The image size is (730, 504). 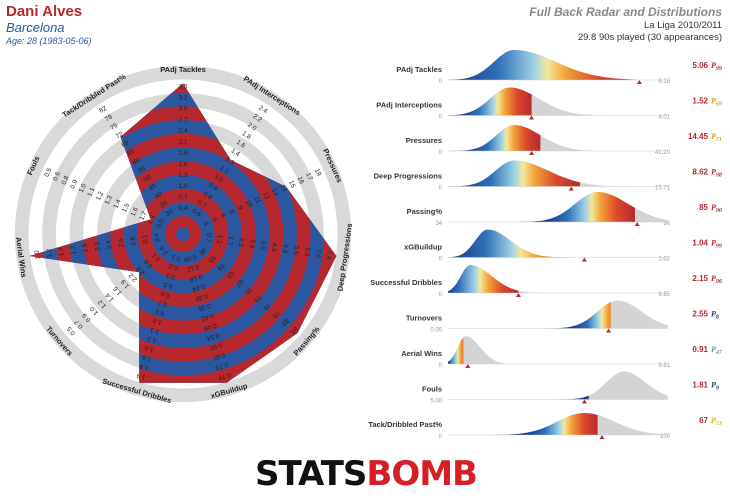 What do you see at coordinates (266, 196) in the screenshot?
I see `radar-tick-label: 12` at bounding box center [266, 196].